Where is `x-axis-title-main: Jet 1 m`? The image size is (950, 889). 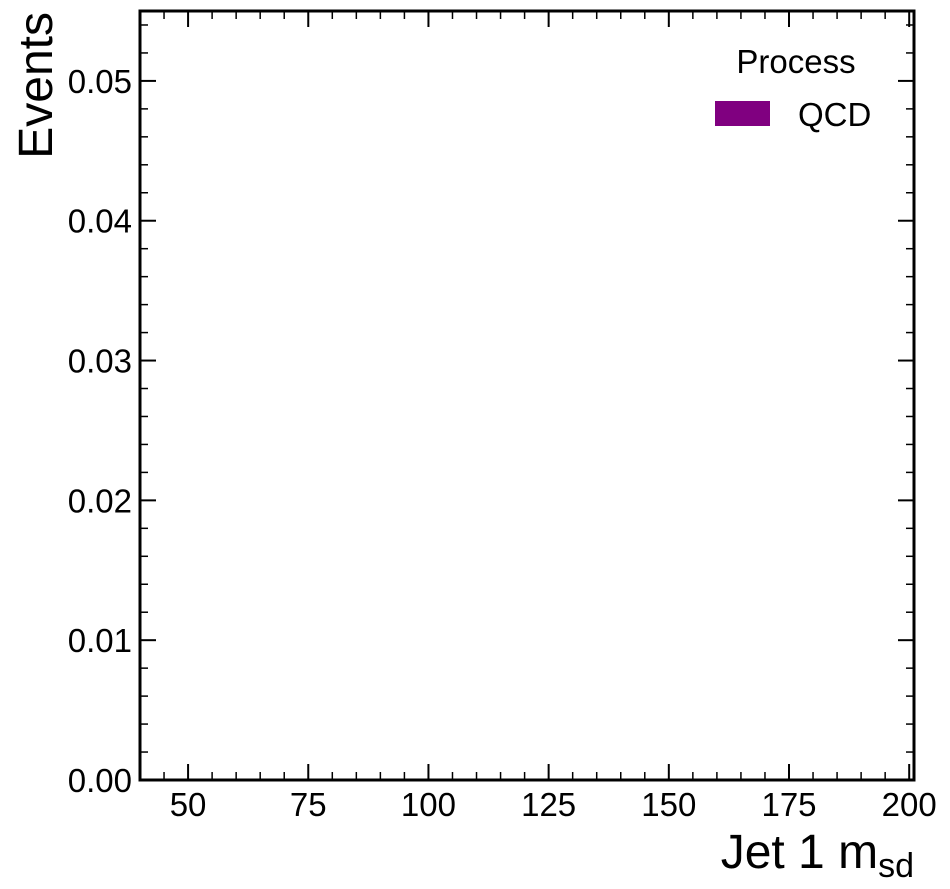
x-axis-title-main: Jet 1 m is located at coordinates (799, 852).